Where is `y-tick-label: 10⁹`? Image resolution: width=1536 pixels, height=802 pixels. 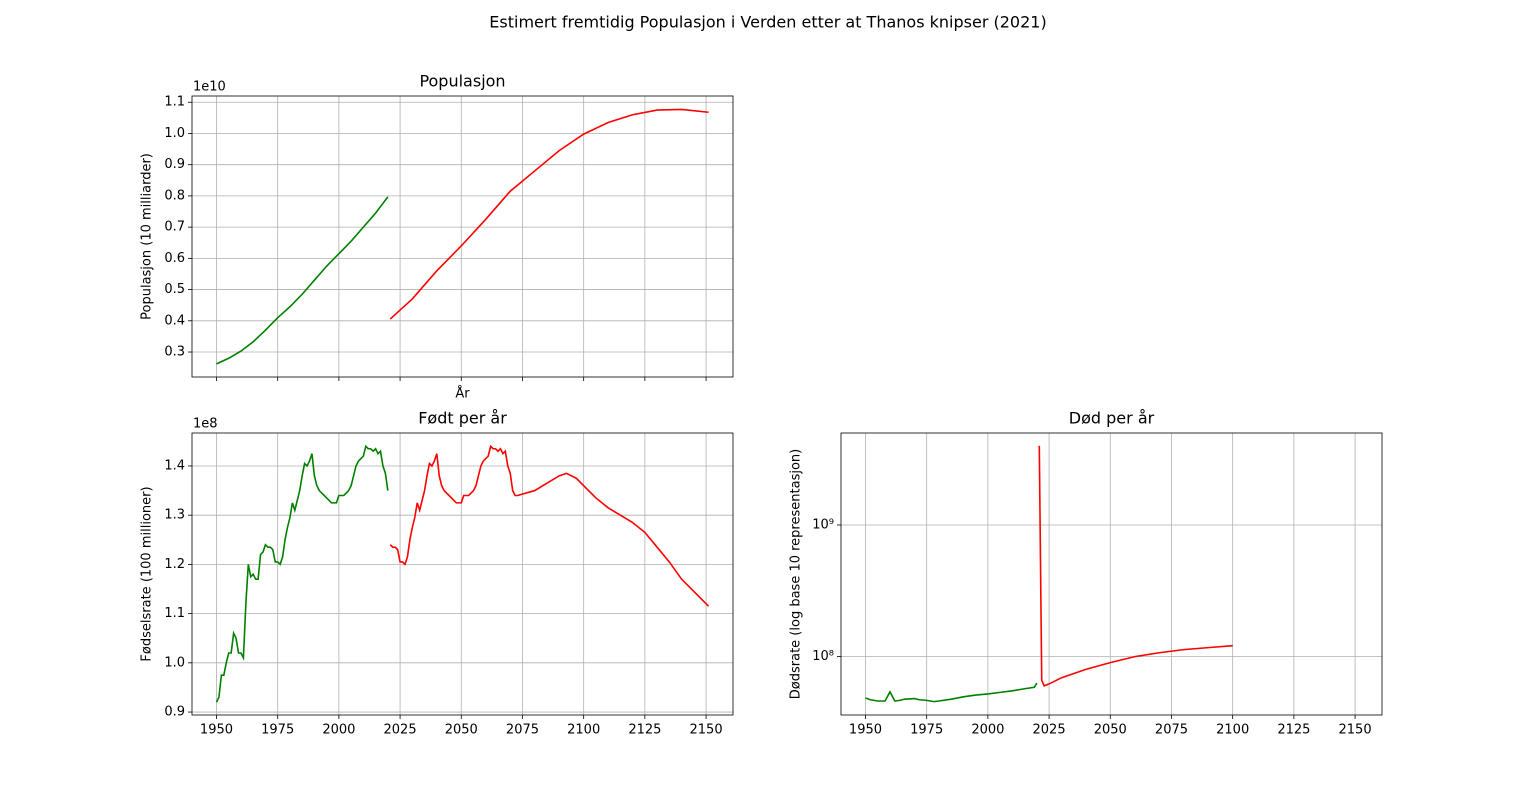 y-tick-label: 10⁹ is located at coordinates (823, 524).